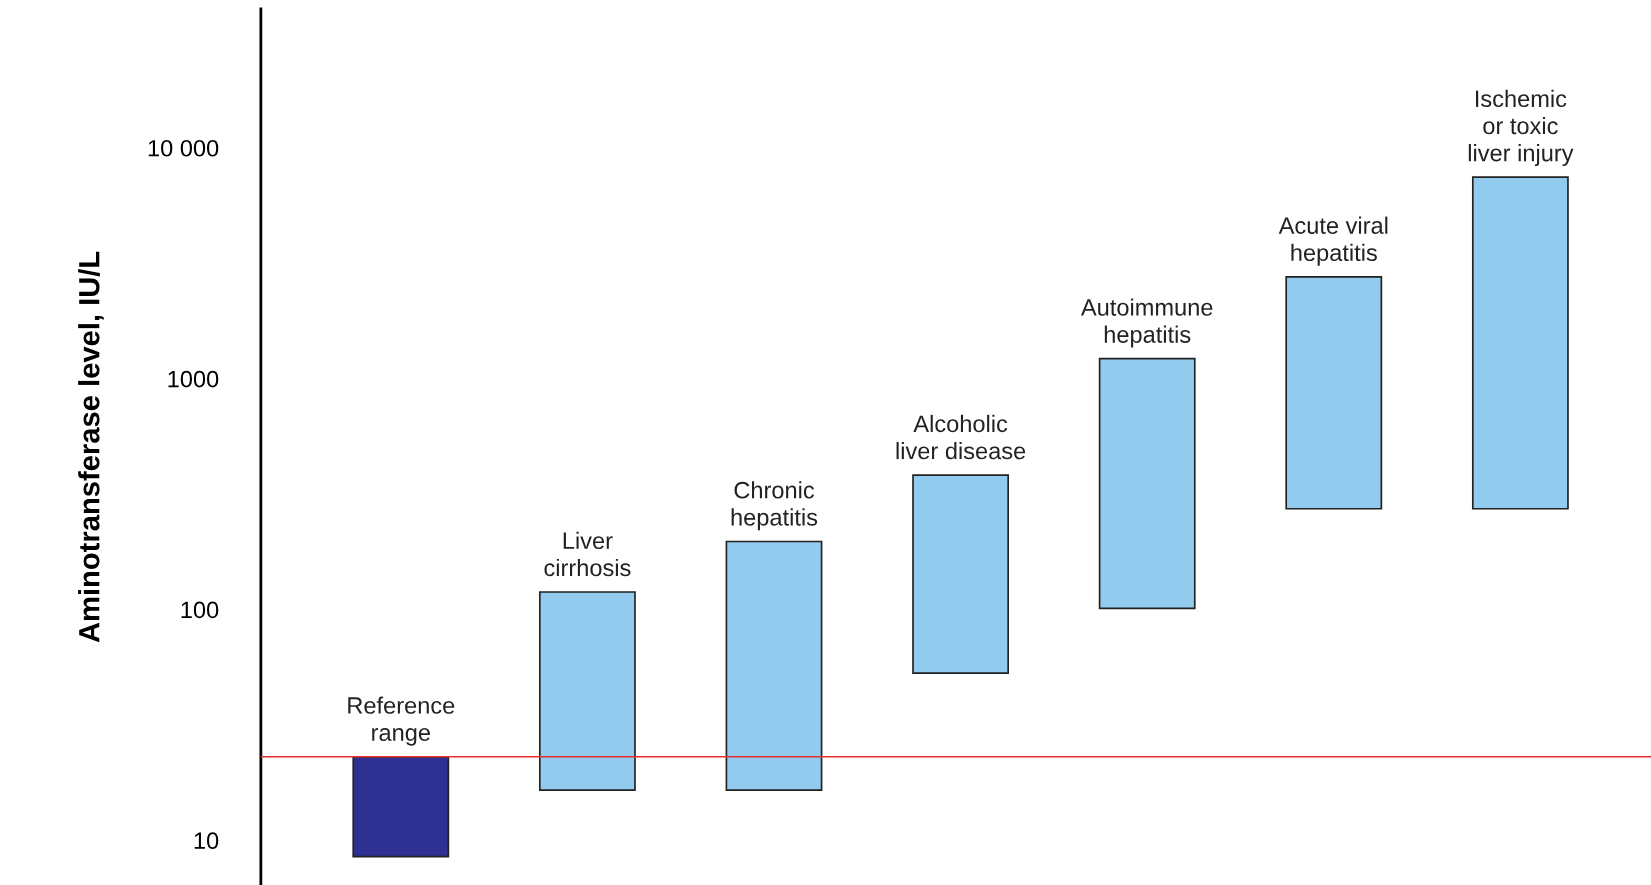 This screenshot has height=885, width=1651. Describe the element at coordinates (401, 721) in the screenshot. I see `x-tick-label: Reference range` at that location.